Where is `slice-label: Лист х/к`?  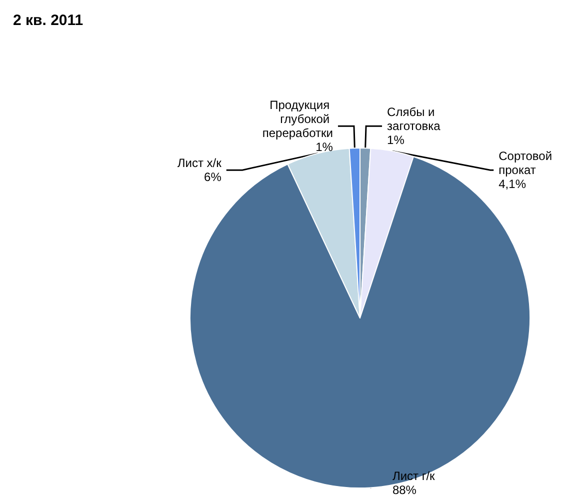
slice-label: Лист х/к is located at coordinates (199, 163).